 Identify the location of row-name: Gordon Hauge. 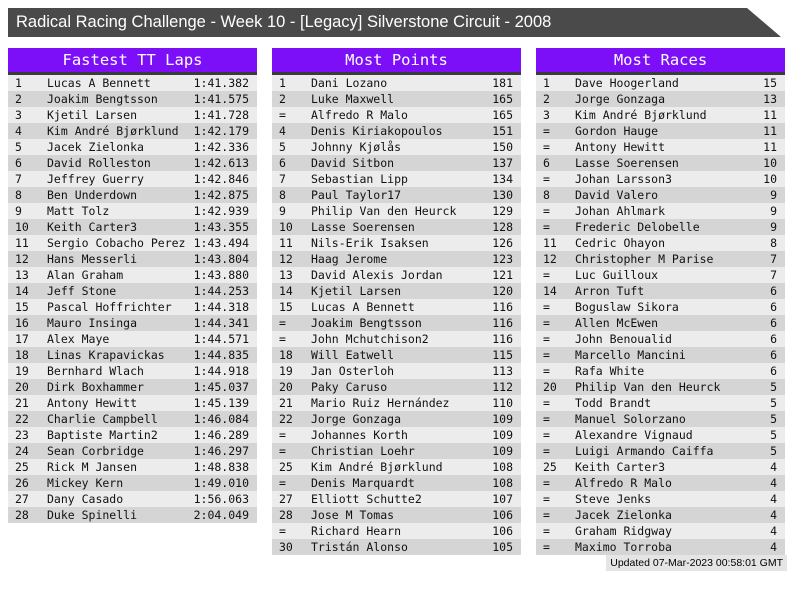
(617, 131).